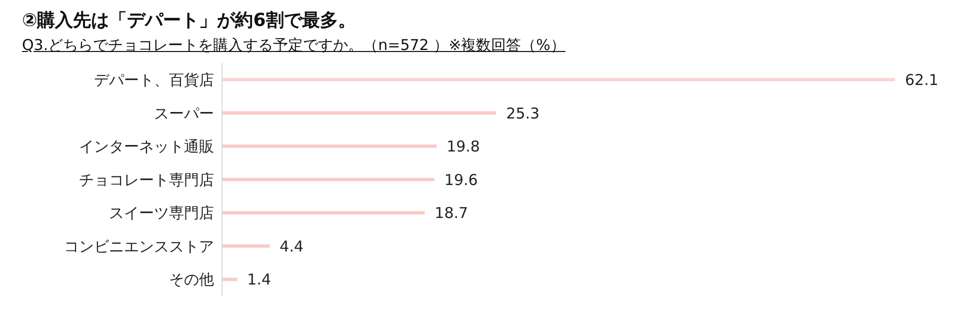 The width and height of the screenshot is (963, 330). What do you see at coordinates (523, 113) in the screenshot?
I see `data-label: 25.3` at bounding box center [523, 113].